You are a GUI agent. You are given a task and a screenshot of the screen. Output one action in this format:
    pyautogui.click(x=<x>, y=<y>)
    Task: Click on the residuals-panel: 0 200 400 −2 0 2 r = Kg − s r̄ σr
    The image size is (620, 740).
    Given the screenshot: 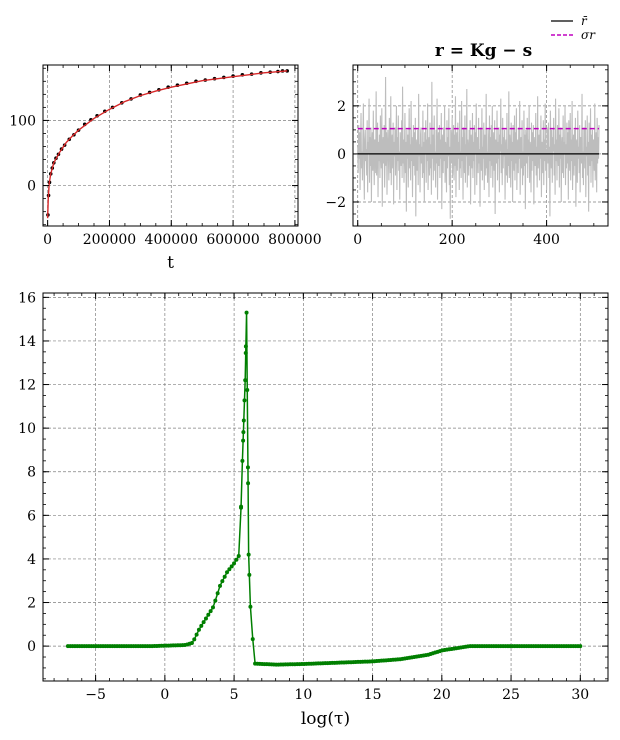 What is the action you would take?
    pyautogui.click(x=467, y=131)
    